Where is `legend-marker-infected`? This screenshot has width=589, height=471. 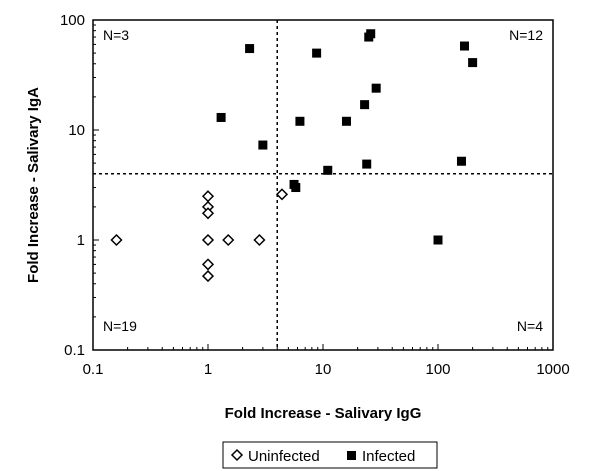 legend-marker-infected is located at coordinates (351, 455).